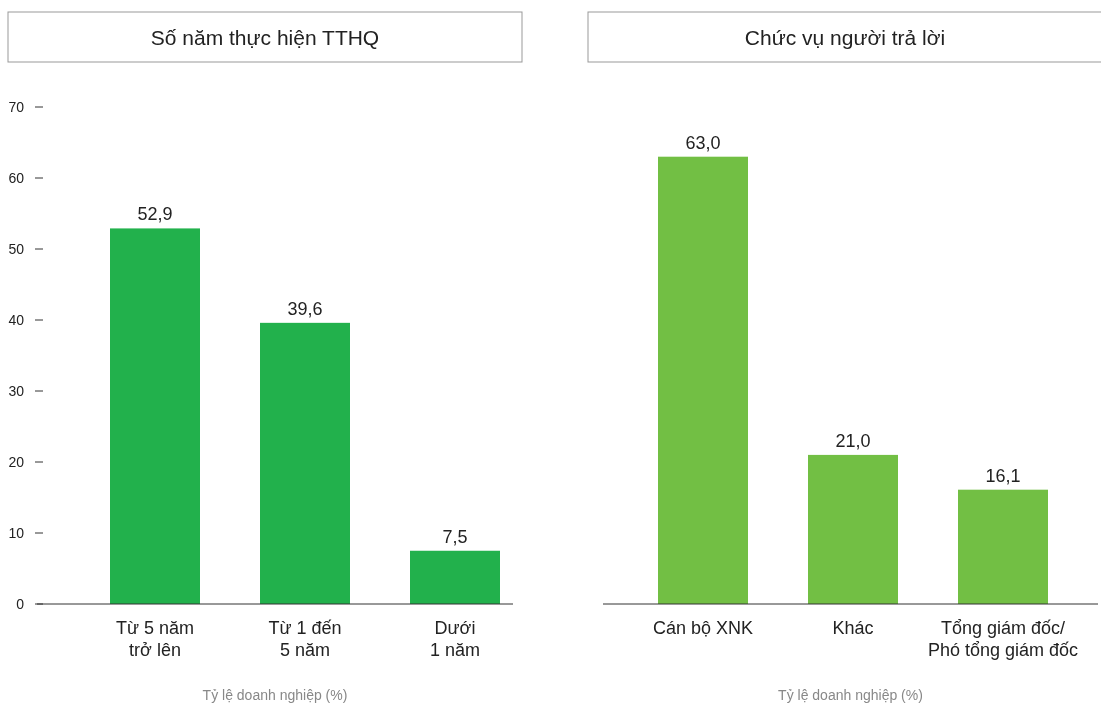 The height and width of the screenshot is (709, 1101). Describe the element at coordinates (16, 249) in the screenshot. I see `y-tick-label: 50` at that location.